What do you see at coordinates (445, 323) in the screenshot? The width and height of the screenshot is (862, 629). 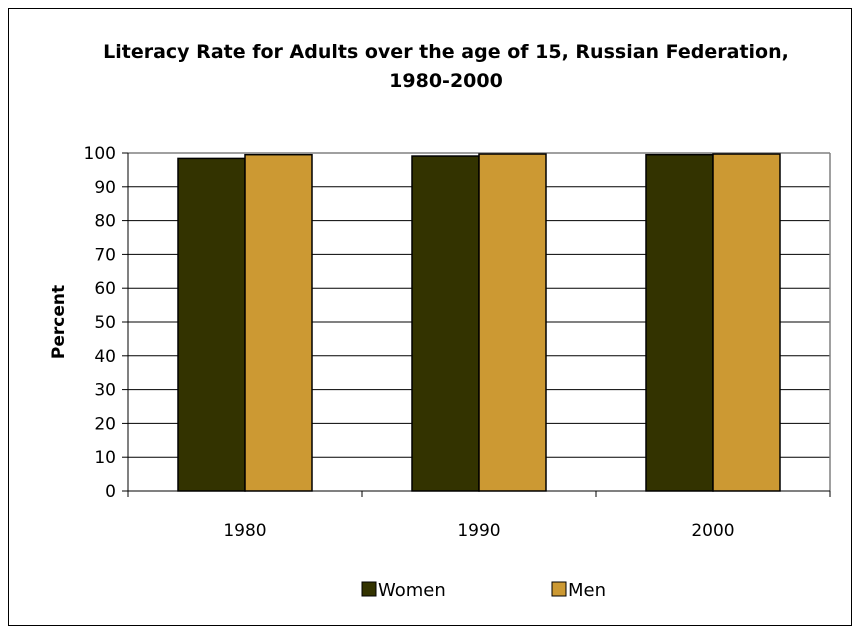 I see `bar-women-1990` at bounding box center [445, 323].